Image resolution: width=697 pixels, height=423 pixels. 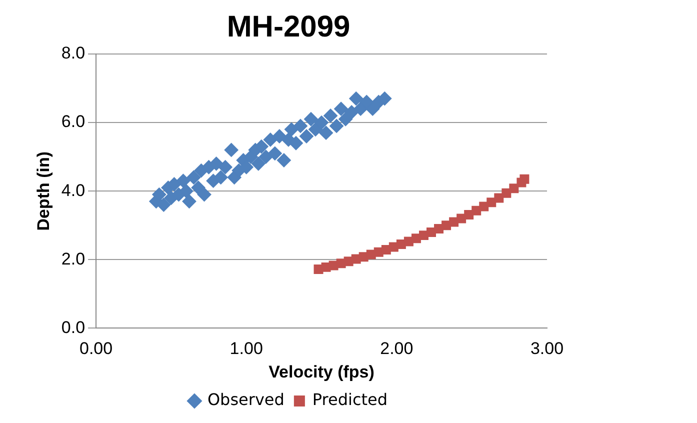 I want to click on x-tick-label: 0.00, so click(x=96, y=348).